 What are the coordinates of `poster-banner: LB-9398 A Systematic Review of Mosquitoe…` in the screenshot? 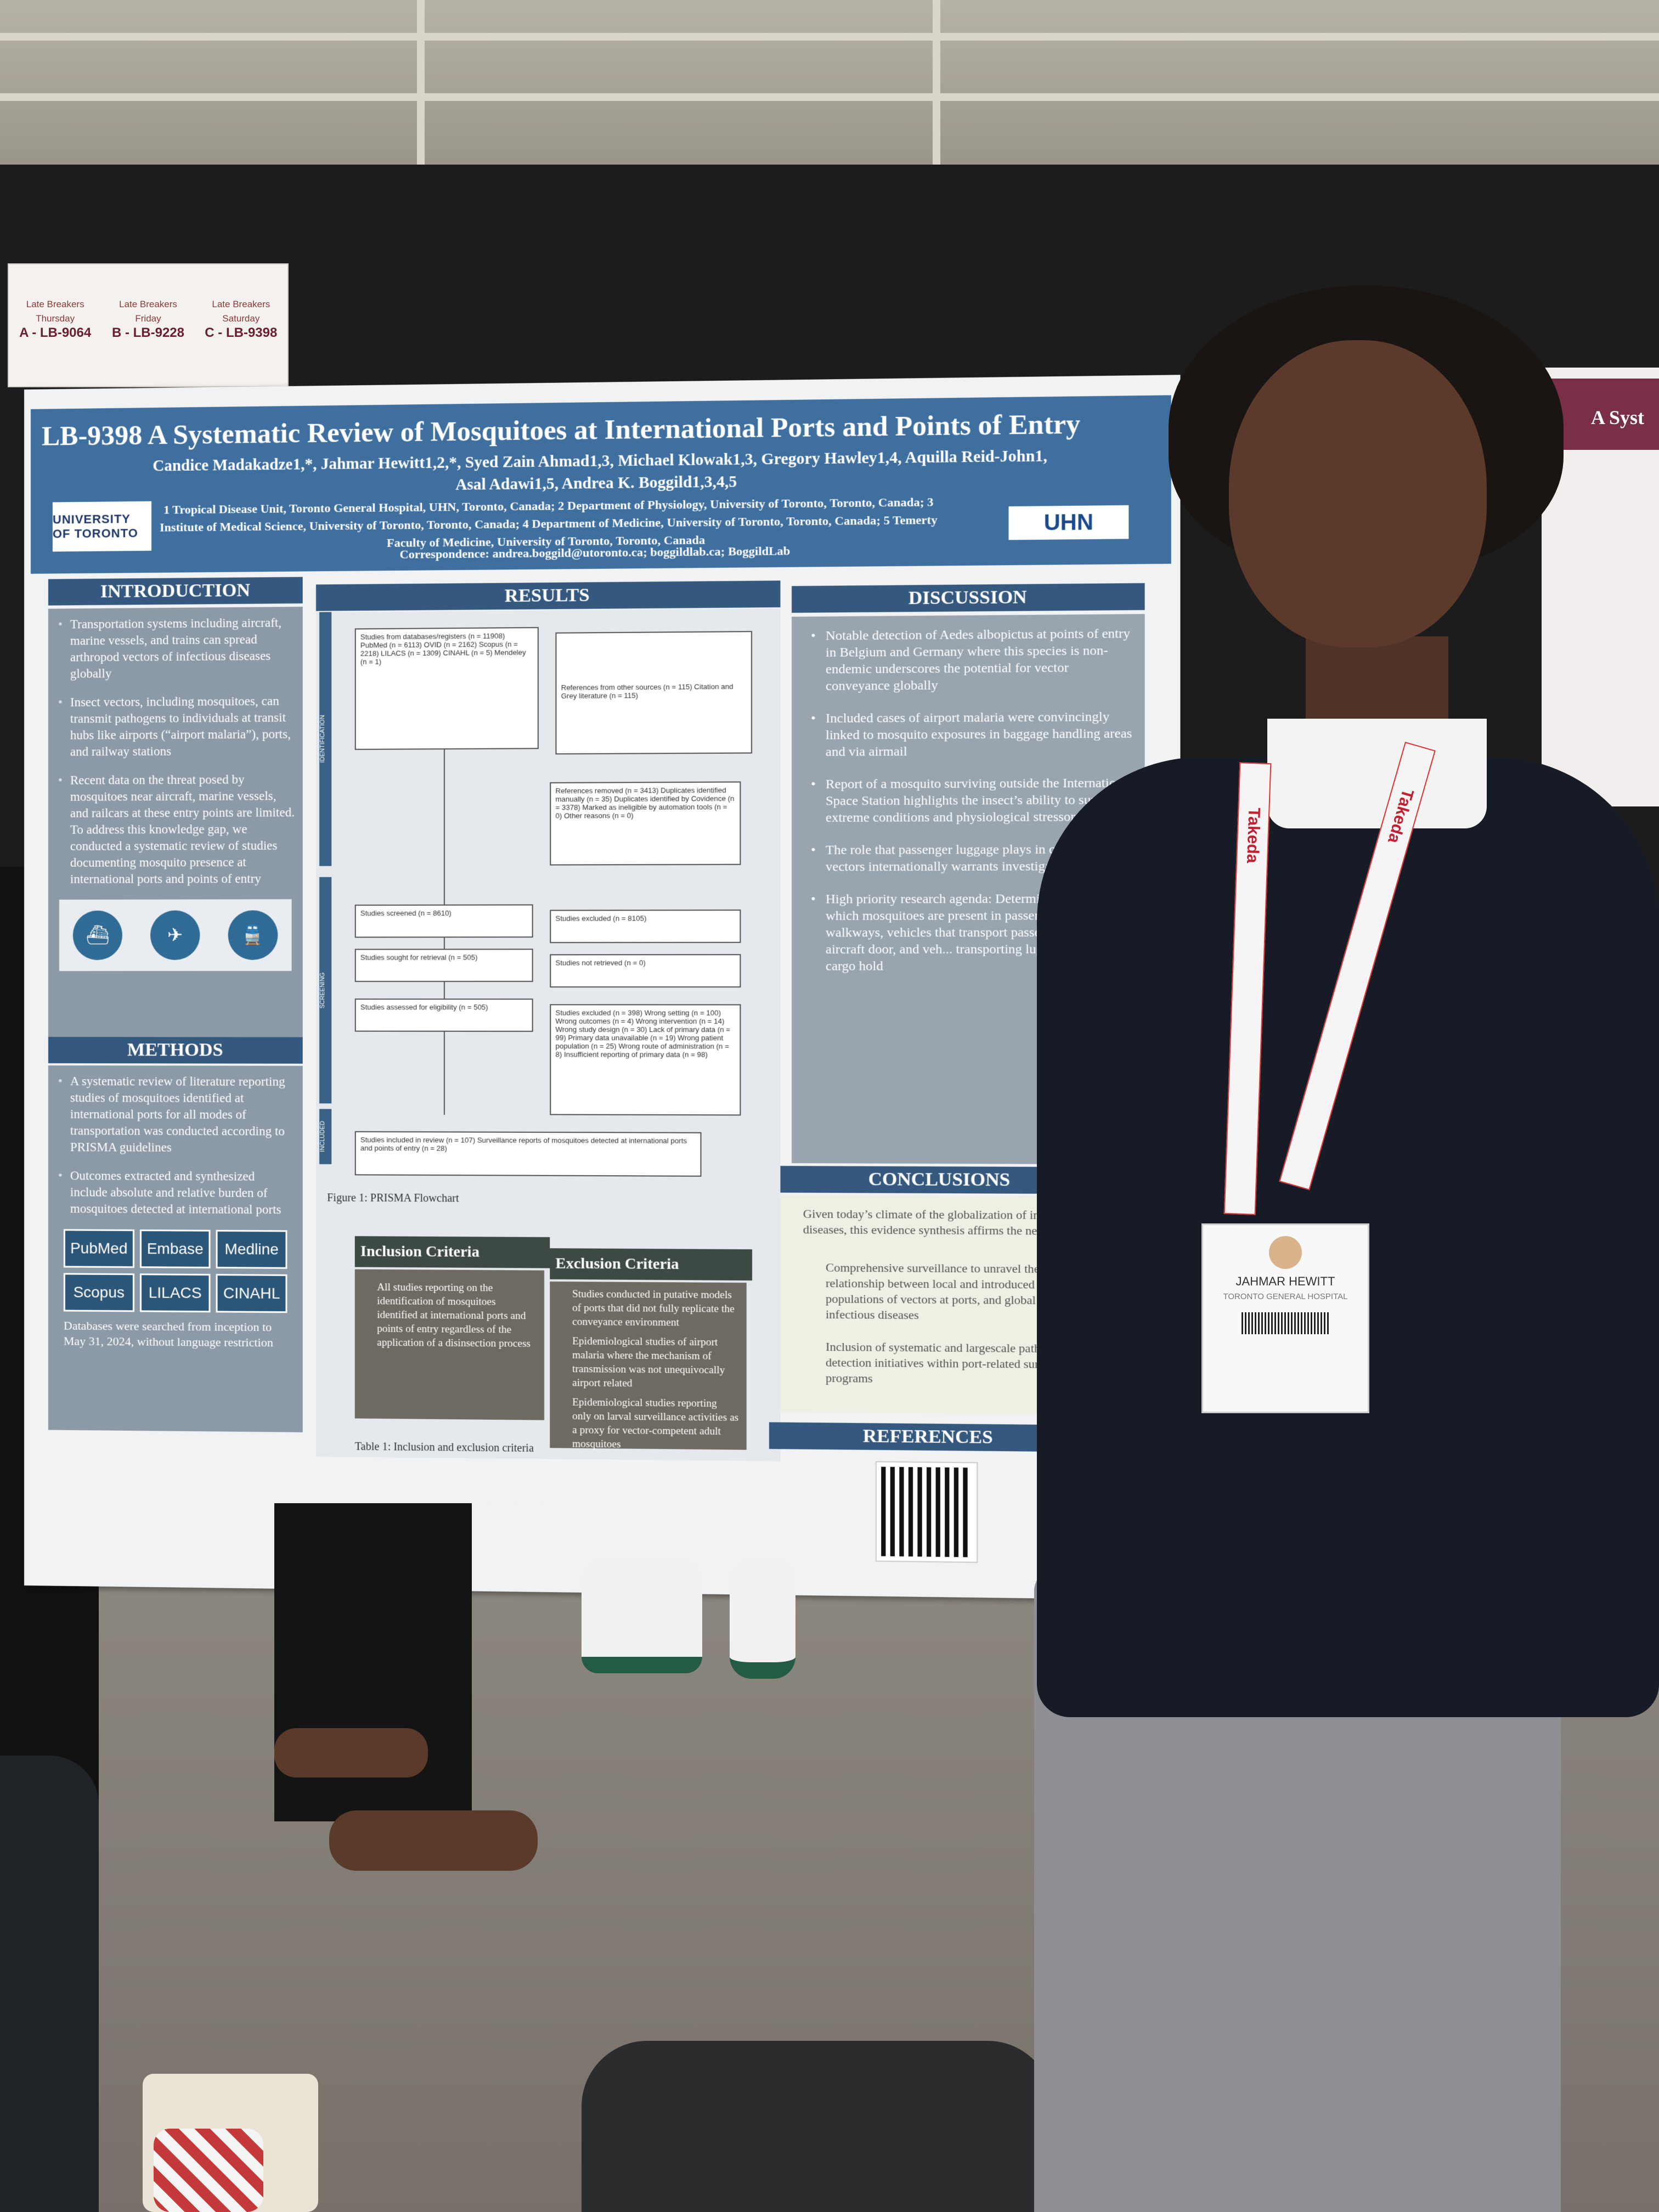 It's located at (601, 485).